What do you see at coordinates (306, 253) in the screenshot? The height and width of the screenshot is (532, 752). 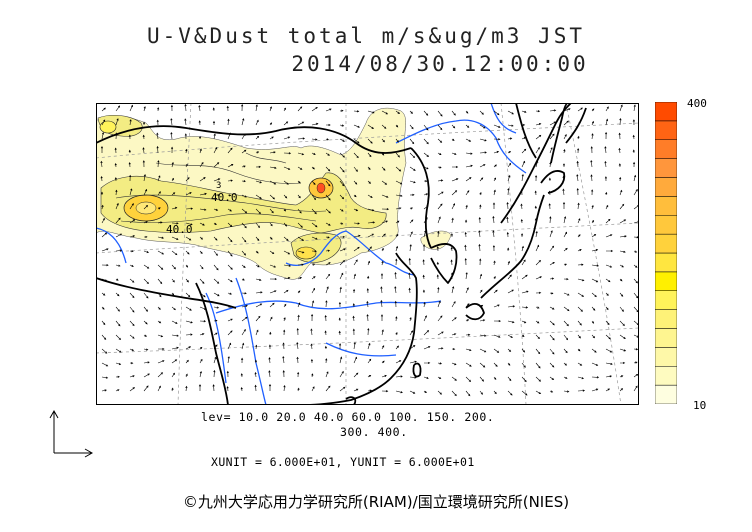 I see `dust-core-qaidam` at bounding box center [306, 253].